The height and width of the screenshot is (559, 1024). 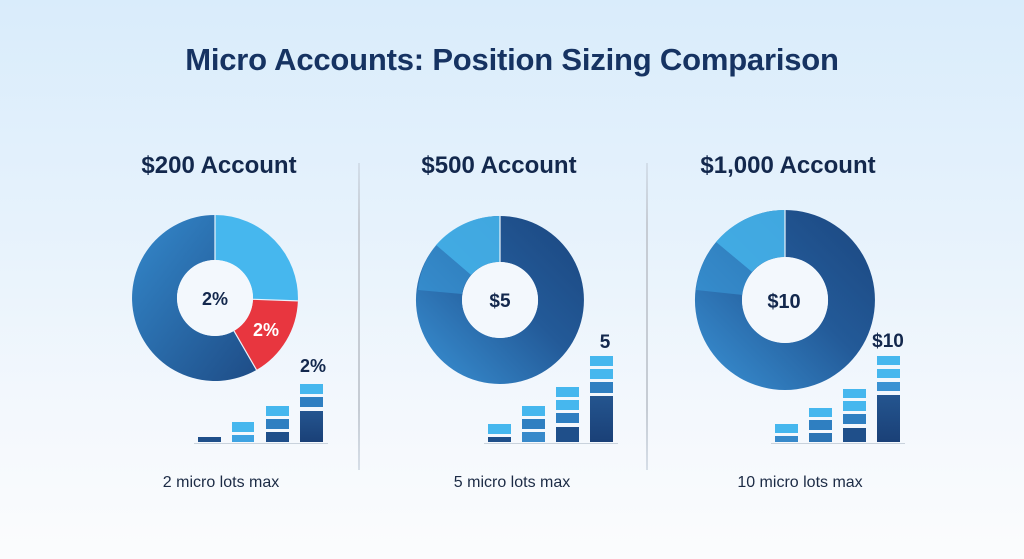 What do you see at coordinates (551, 388) in the screenshot?
I see `bar-chart-500: 5` at bounding box center [551, 388].